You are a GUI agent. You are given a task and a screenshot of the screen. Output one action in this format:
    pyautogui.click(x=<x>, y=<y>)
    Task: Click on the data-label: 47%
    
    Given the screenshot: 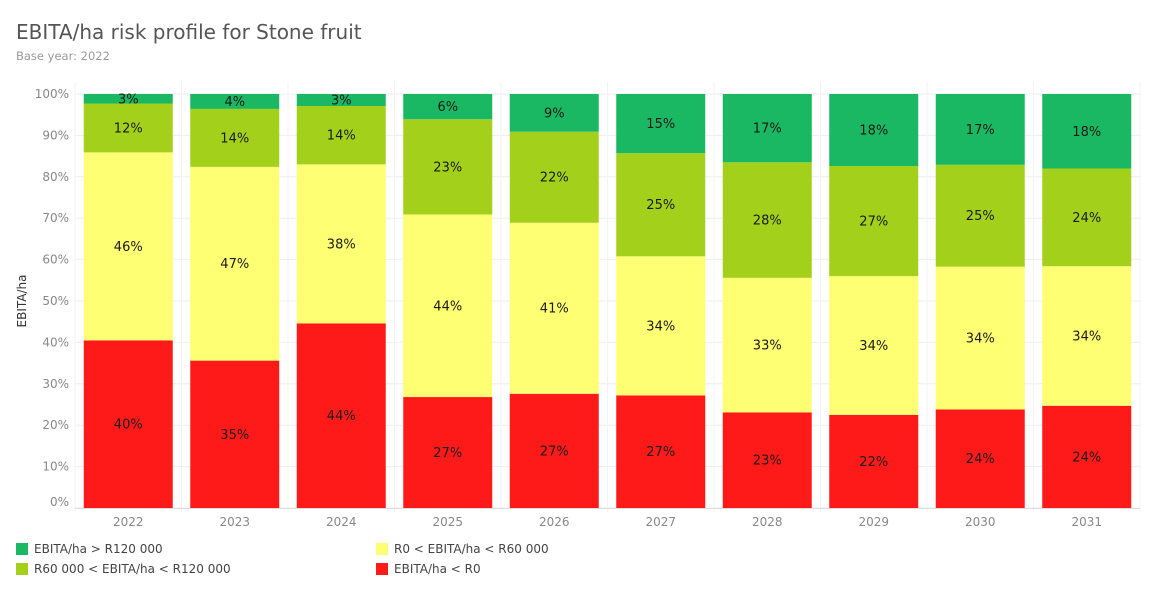 What is the action you would take?
    pyautogui.click(x=234, y=264)
    